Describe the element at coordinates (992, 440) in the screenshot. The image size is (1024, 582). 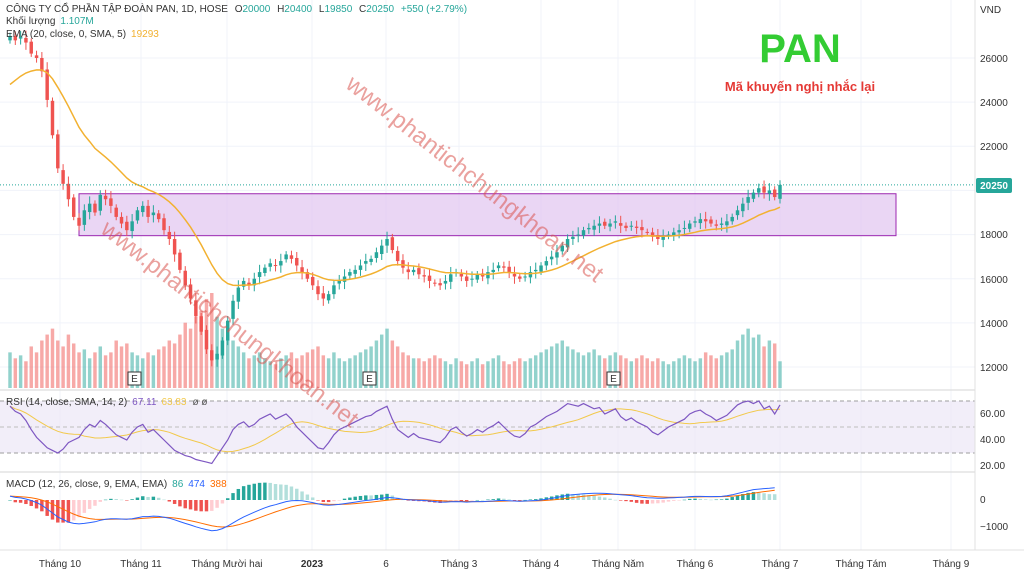
I see `rsi-scale: 60.00 40.00 20.00` at that location.